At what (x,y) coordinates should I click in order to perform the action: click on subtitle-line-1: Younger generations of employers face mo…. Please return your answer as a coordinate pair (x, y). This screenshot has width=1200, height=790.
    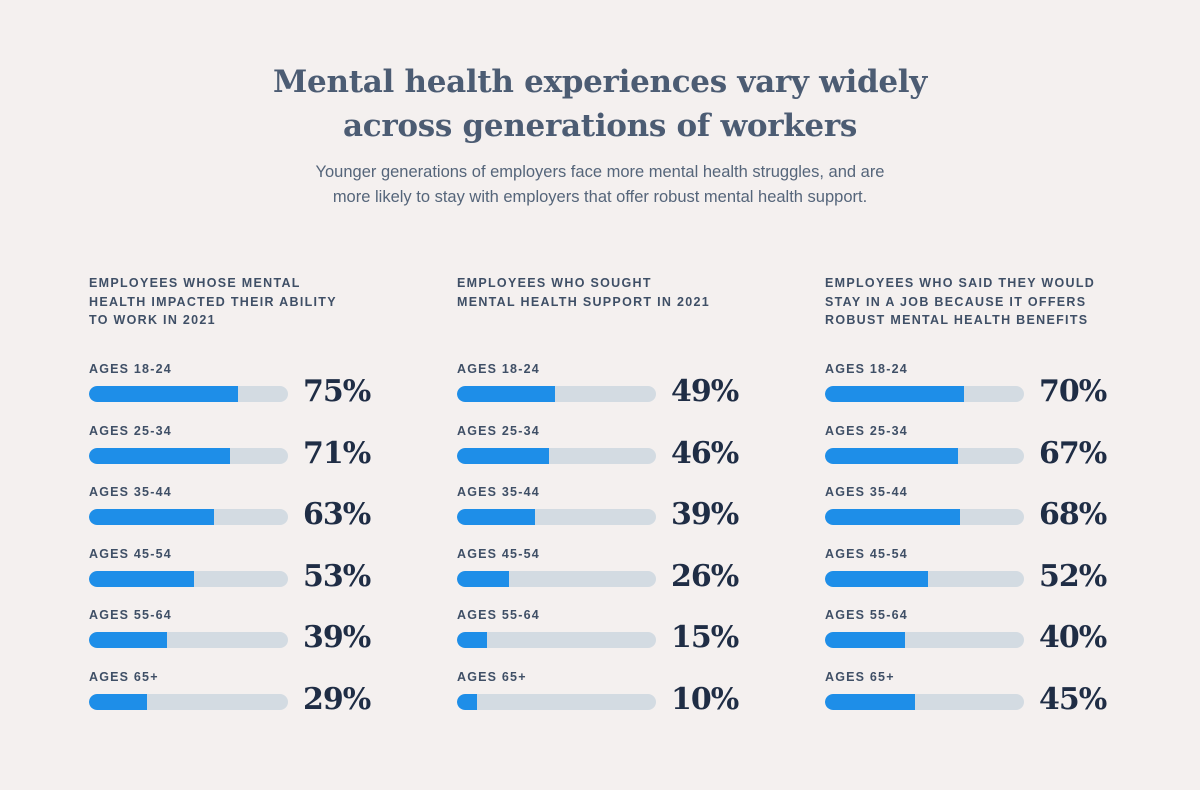
    Looking at the image, I should click on (600, 172).